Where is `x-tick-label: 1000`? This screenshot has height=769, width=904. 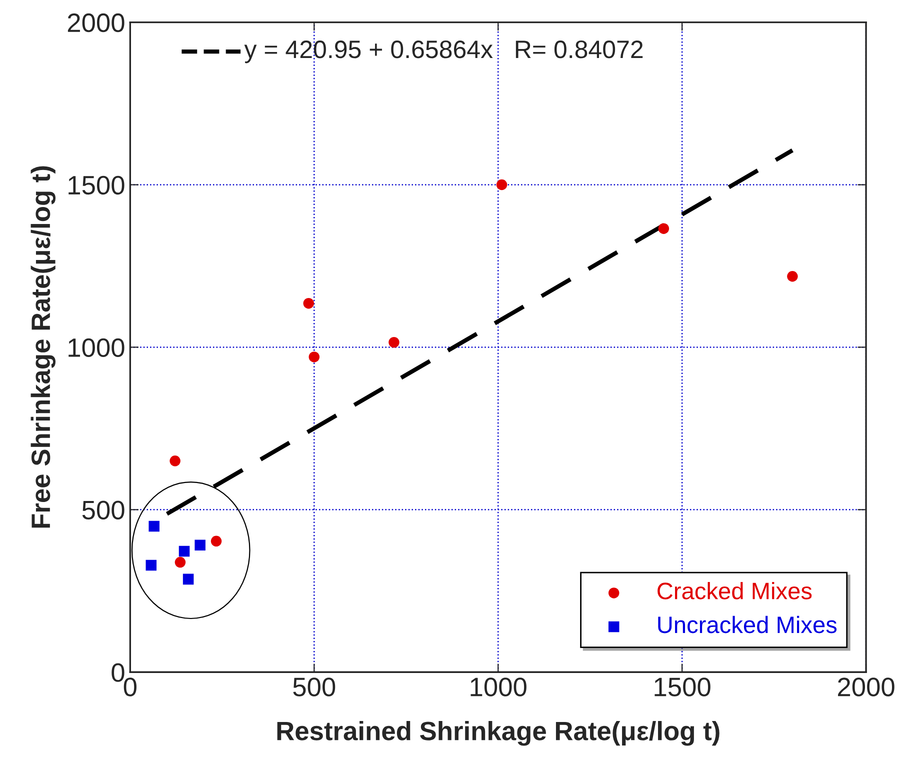
x-tick-label: 1000 is located at coordinates (498, 687).